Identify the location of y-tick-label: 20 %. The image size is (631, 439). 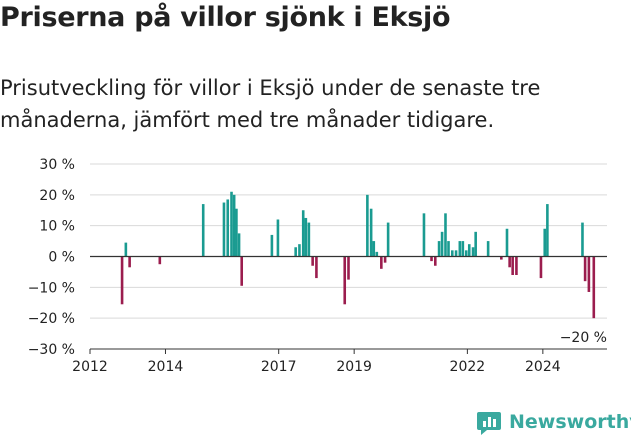
(57, 196).